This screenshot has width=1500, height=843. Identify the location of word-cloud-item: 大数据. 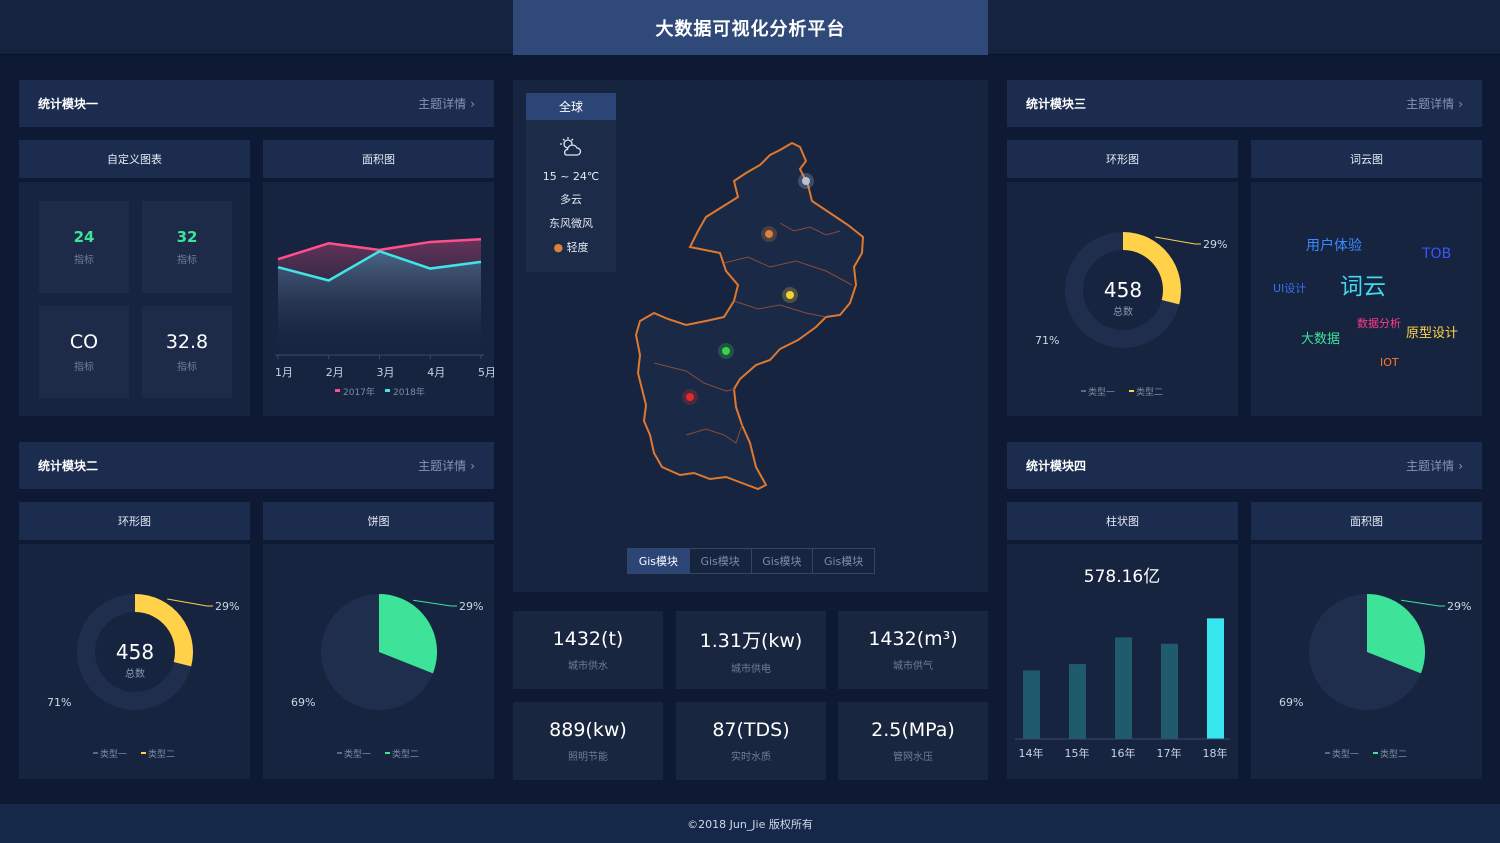
(1321, 339).